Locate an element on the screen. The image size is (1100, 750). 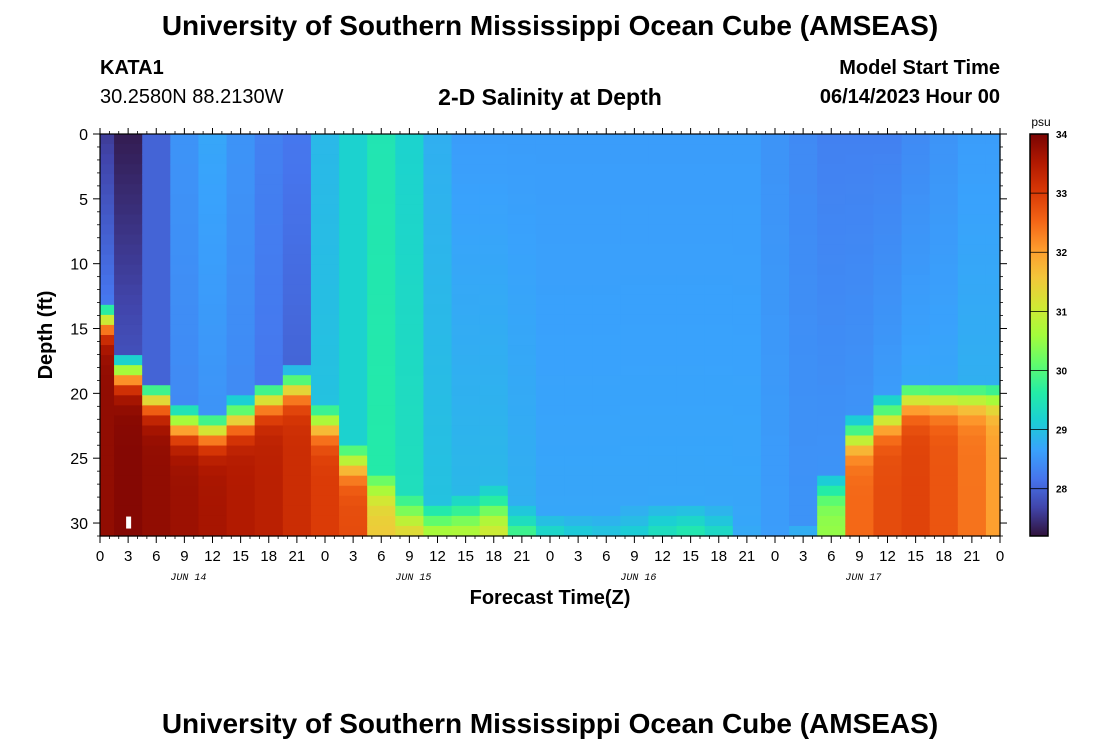
colorbar-tick-label: 31 is located at coordinates (1062, 312).